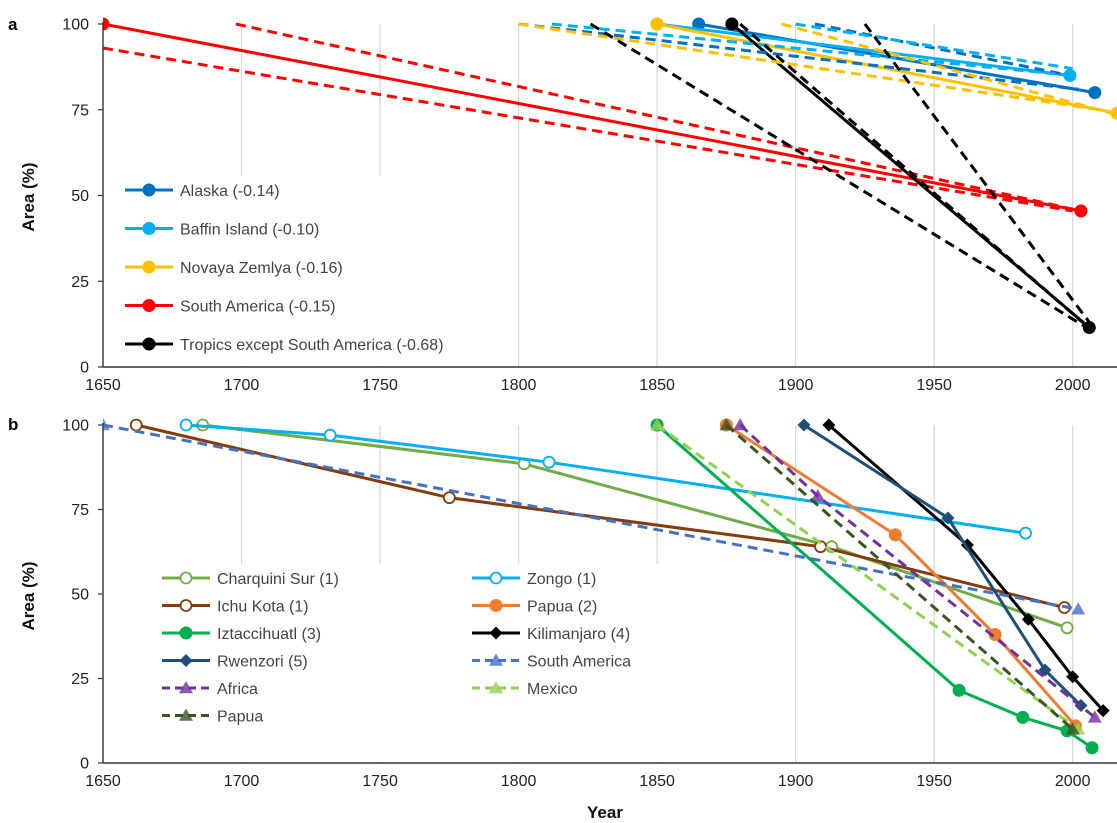 This screenshot has width=1117, height=823. Describe the element at coordinates (269, 634) in the screenshot. I see `panel-b-legend-label-iztaccihuatl: Iztaccihuatl (3)` at that location.